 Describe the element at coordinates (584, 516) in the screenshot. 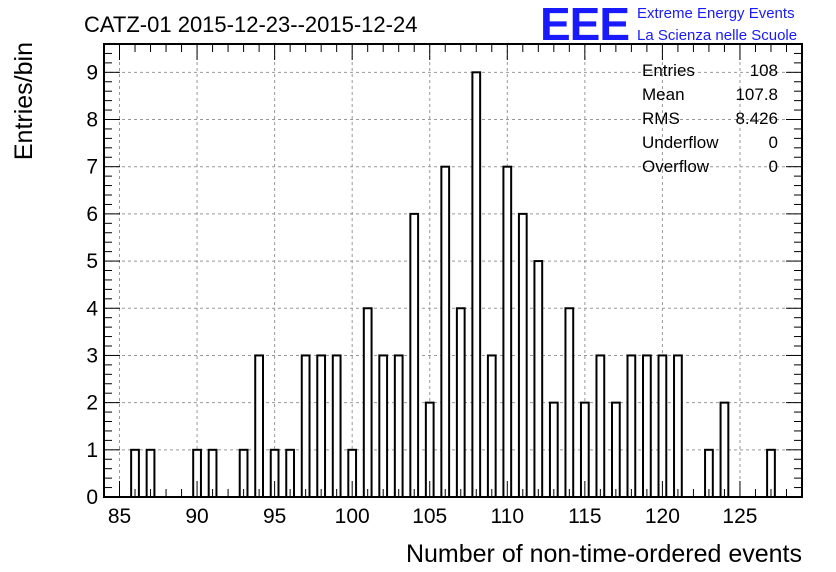

I see `x-tick-label: 115` at that location.